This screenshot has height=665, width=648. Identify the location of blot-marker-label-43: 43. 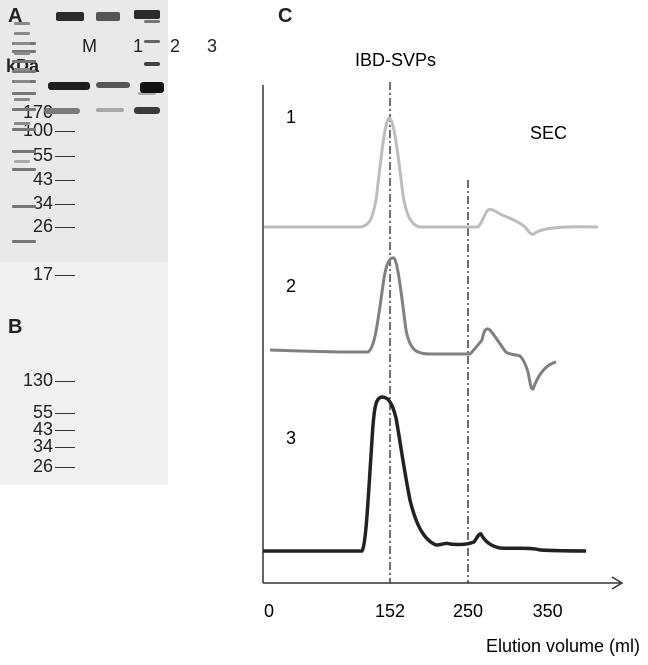
(42, 429).